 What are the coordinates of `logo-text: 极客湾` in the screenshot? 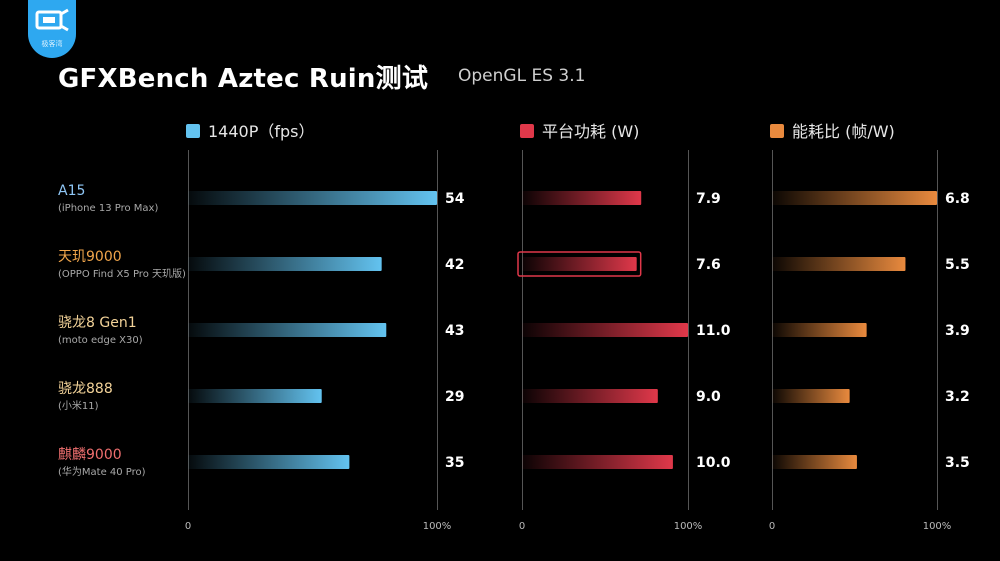 It's located at (52, 44).